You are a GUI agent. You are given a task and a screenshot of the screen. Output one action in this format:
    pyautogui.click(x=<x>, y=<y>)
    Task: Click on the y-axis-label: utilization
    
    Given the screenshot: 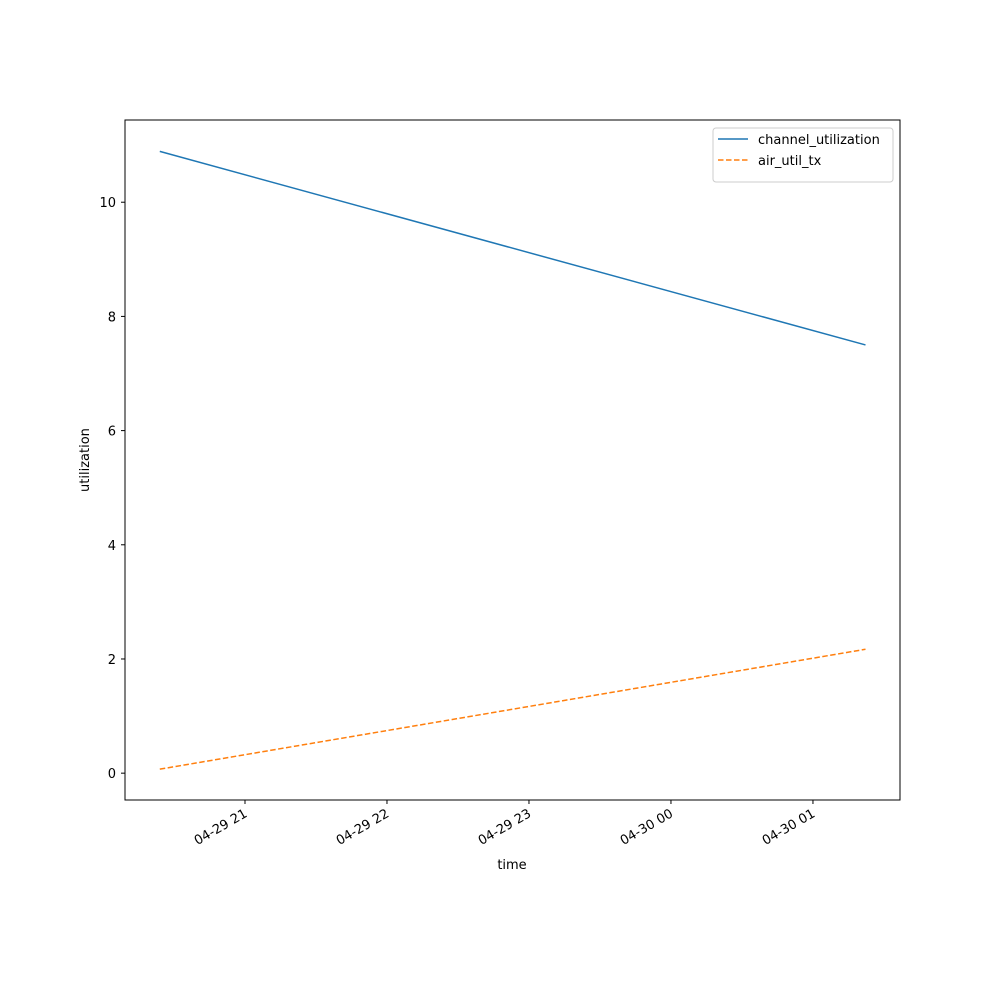 What is the action you would take?
    pyautogui.click(x=85, y=460)
    